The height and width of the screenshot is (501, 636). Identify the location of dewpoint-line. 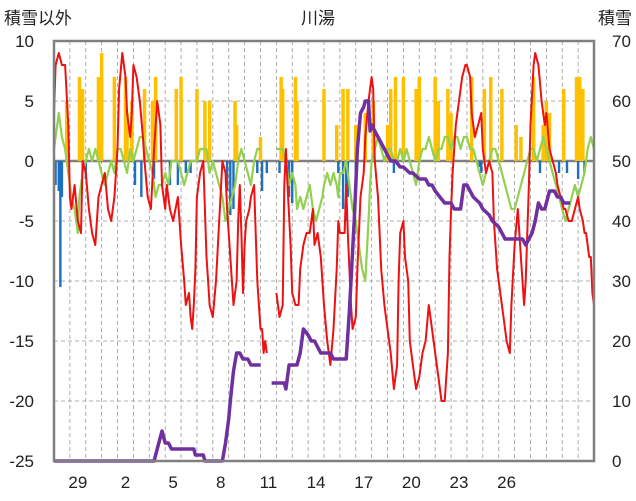
(156, 173).